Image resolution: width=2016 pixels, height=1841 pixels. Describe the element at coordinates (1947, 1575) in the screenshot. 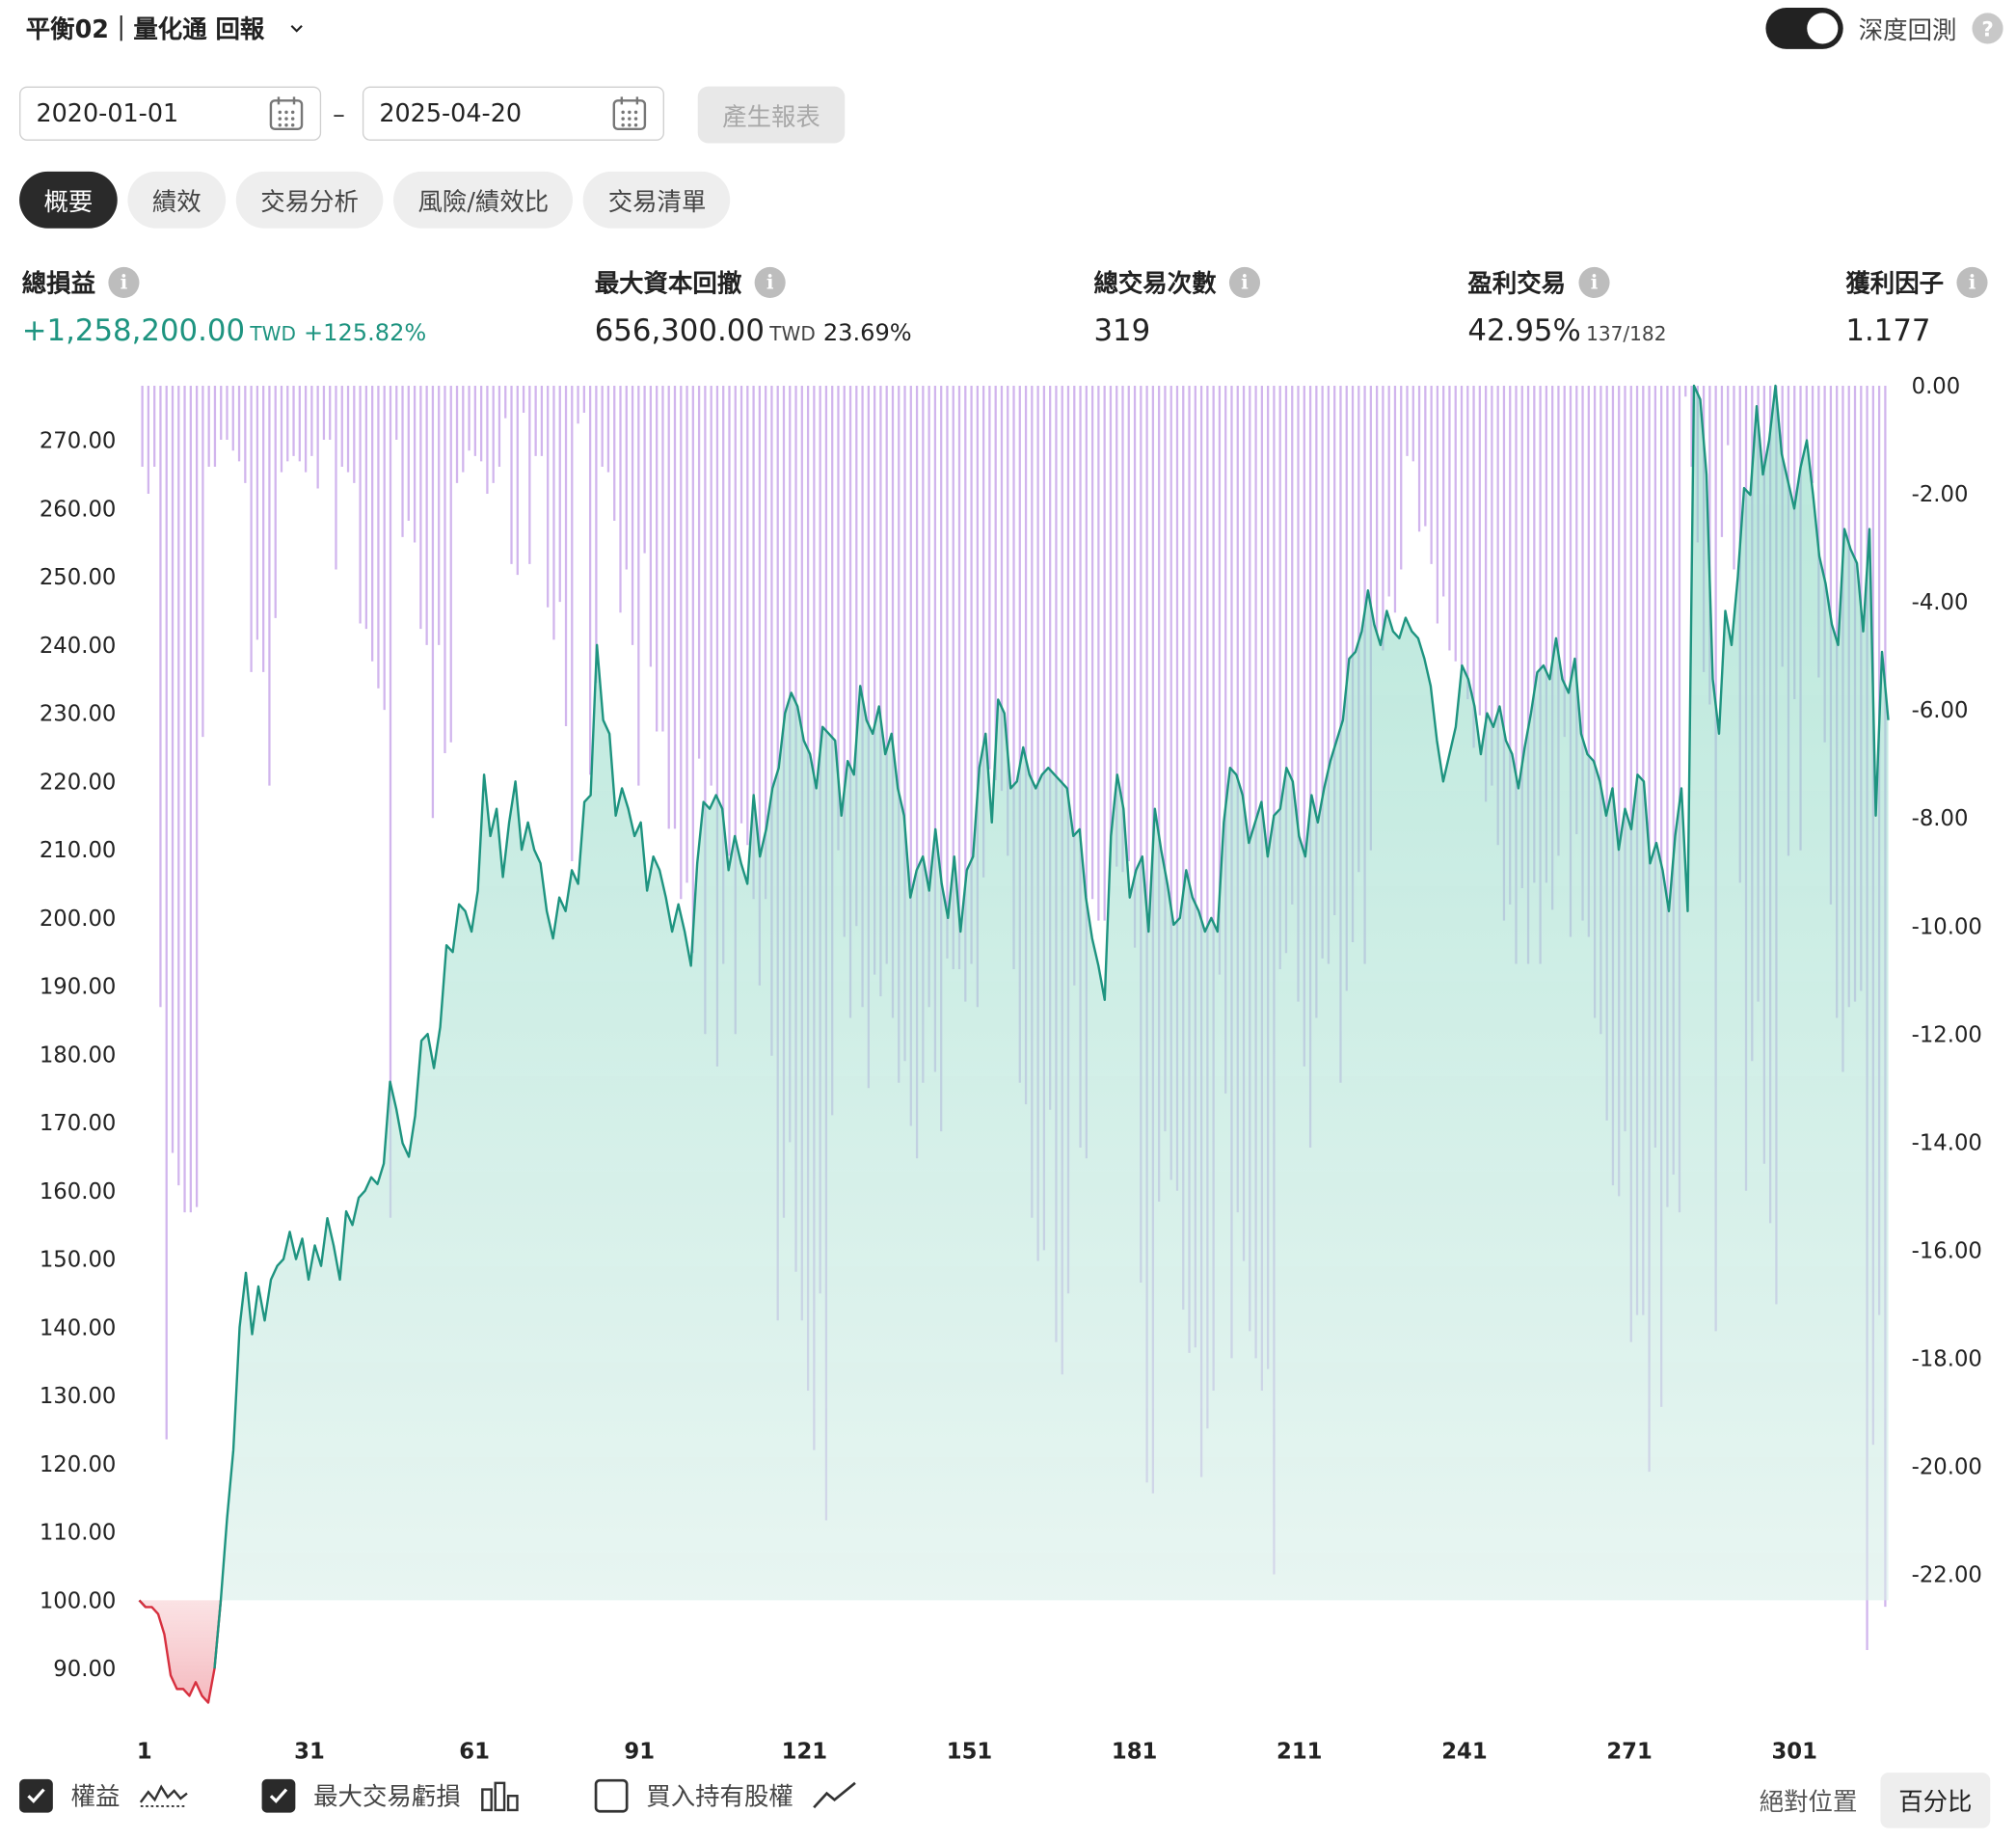

I see `y-right-tick-label: -22.00` at that location.